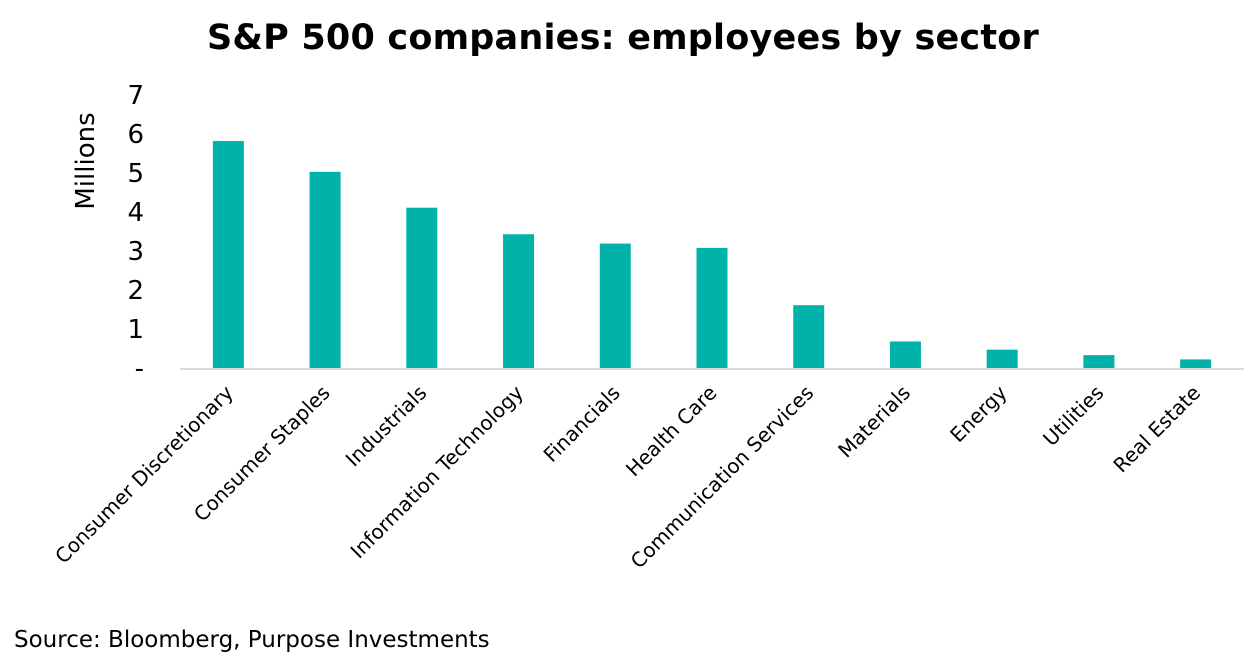 The height and width of the screenshot is (668, 1246). I want to click on x-tick-label: Communication Services, so click(722, 477).